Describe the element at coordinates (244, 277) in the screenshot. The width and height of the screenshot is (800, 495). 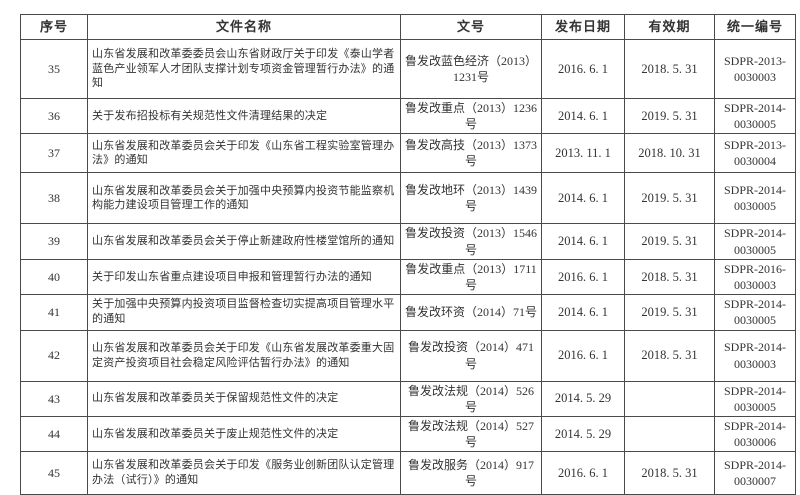
I see `cell-file-name: 关于印发山东省重点建设项目申报和管理暂行办法的通知` at that location.